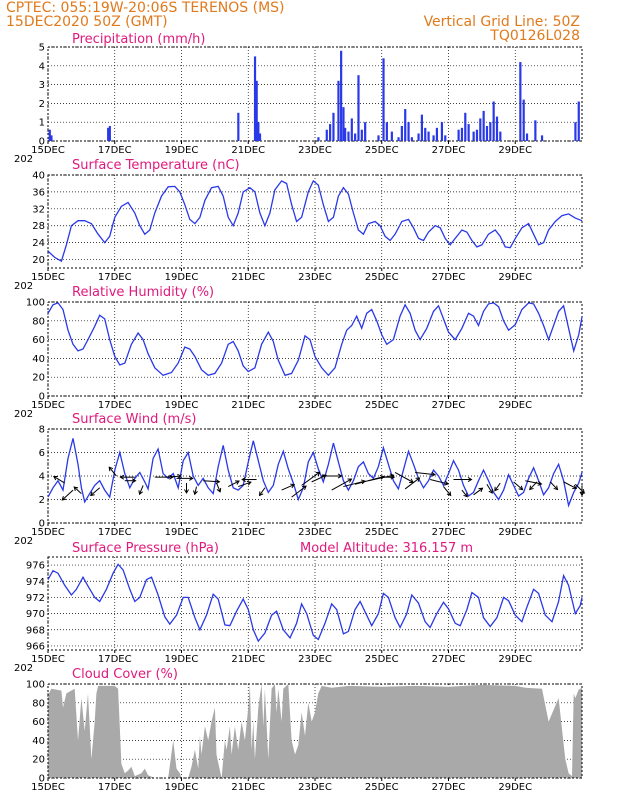 The height and width of the screenshot is (800, 618). Describe the element at coordinates (315, 277) in the screenshot. I see `surface-temperature-xtick-label: 23DEC` at that location.